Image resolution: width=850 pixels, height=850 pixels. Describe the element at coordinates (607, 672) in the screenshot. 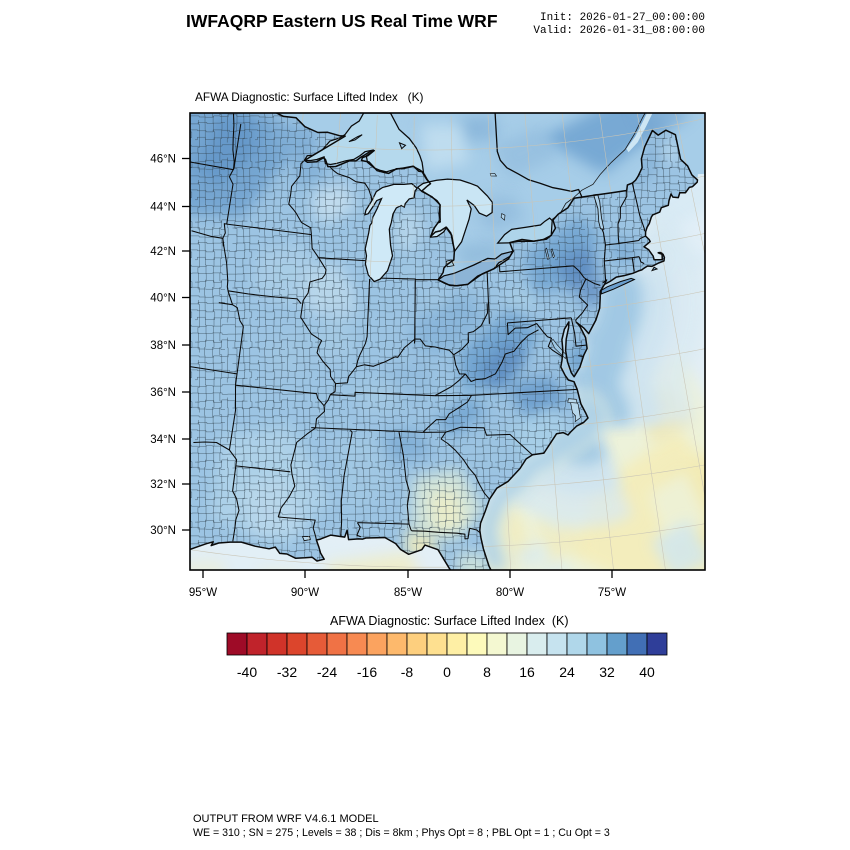

I see `svg-text: 32` at that location.